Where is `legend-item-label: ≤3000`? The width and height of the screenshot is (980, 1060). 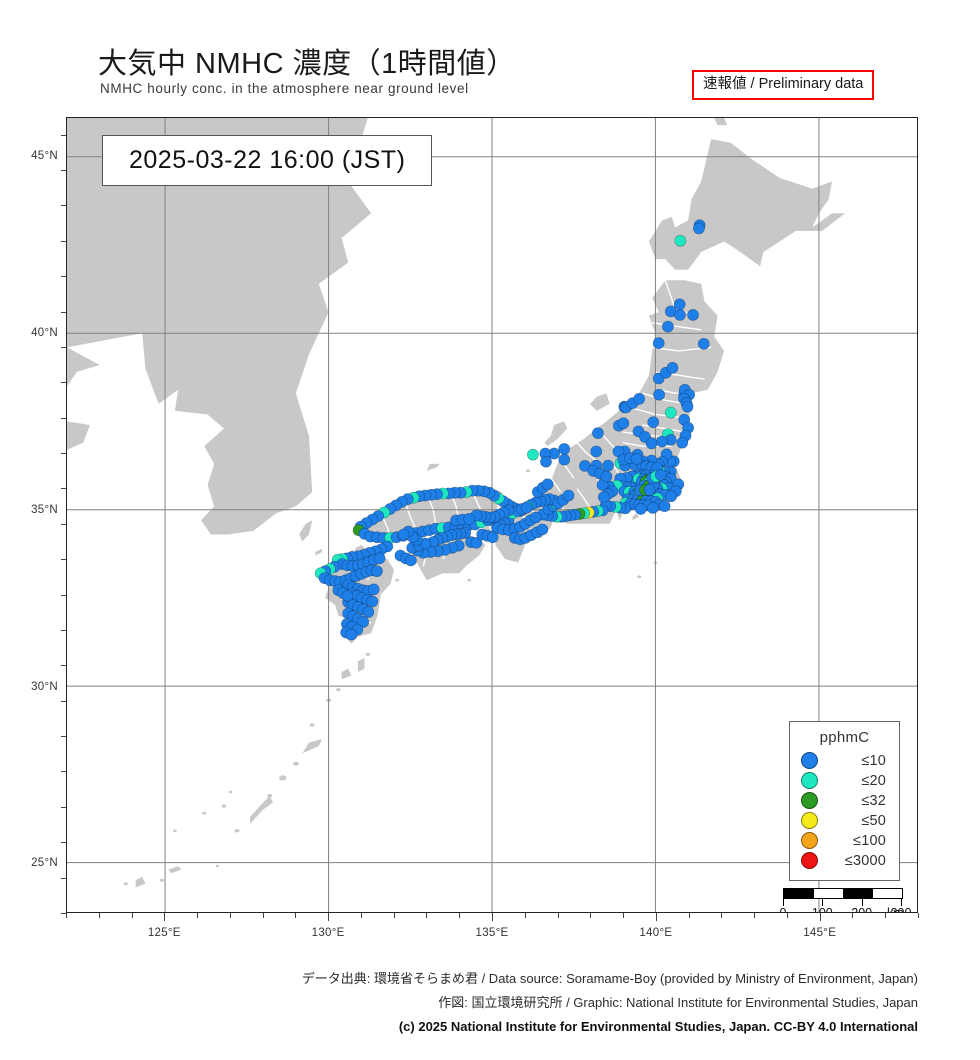
legend-item-label: ≤3000 is located at coordinates (865, 860).